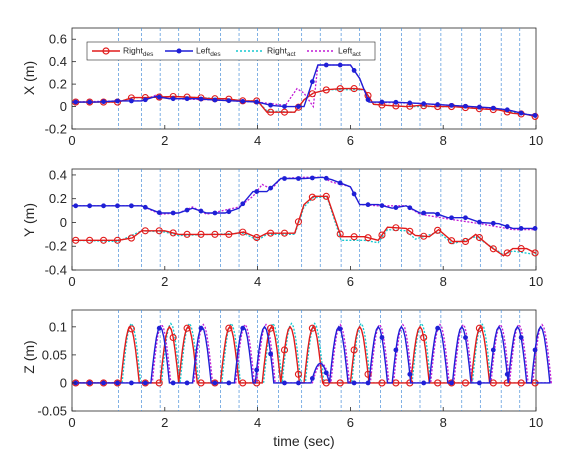  What do you see at coordinates (350, 140) in the screenshot?
I see `x-xtick-label: 6` at bounding box center [350, 140].